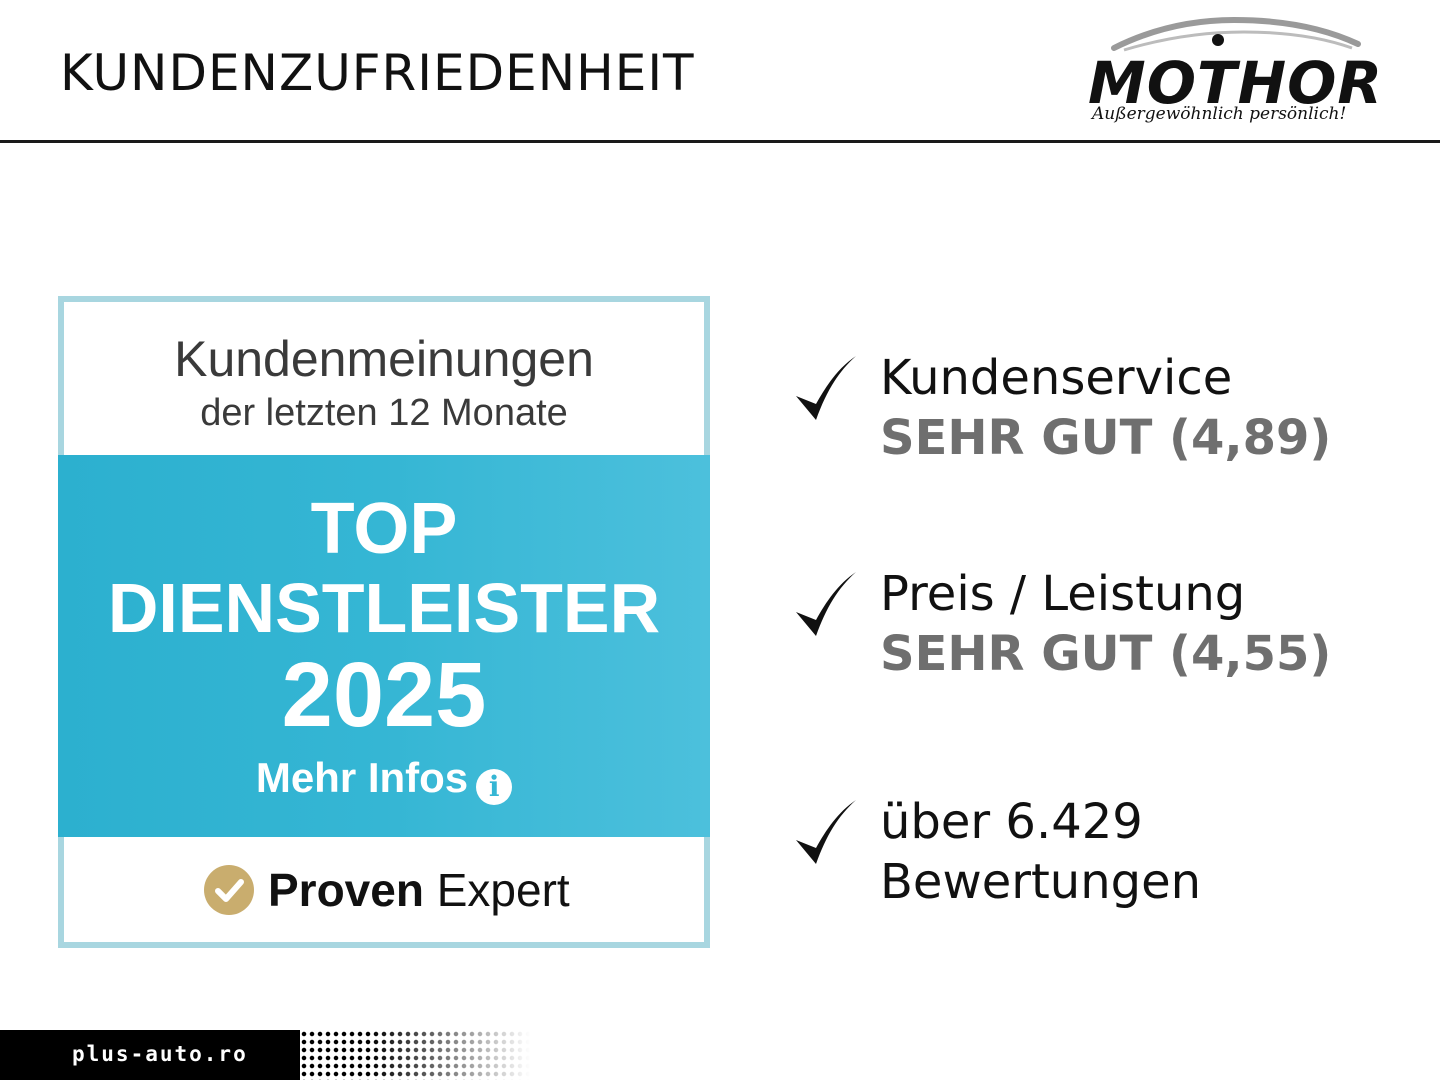 This screenshot has width=1440, height=1080. I want to click on proven-expert-wordmark: Proven Expert, so click(419, 890).